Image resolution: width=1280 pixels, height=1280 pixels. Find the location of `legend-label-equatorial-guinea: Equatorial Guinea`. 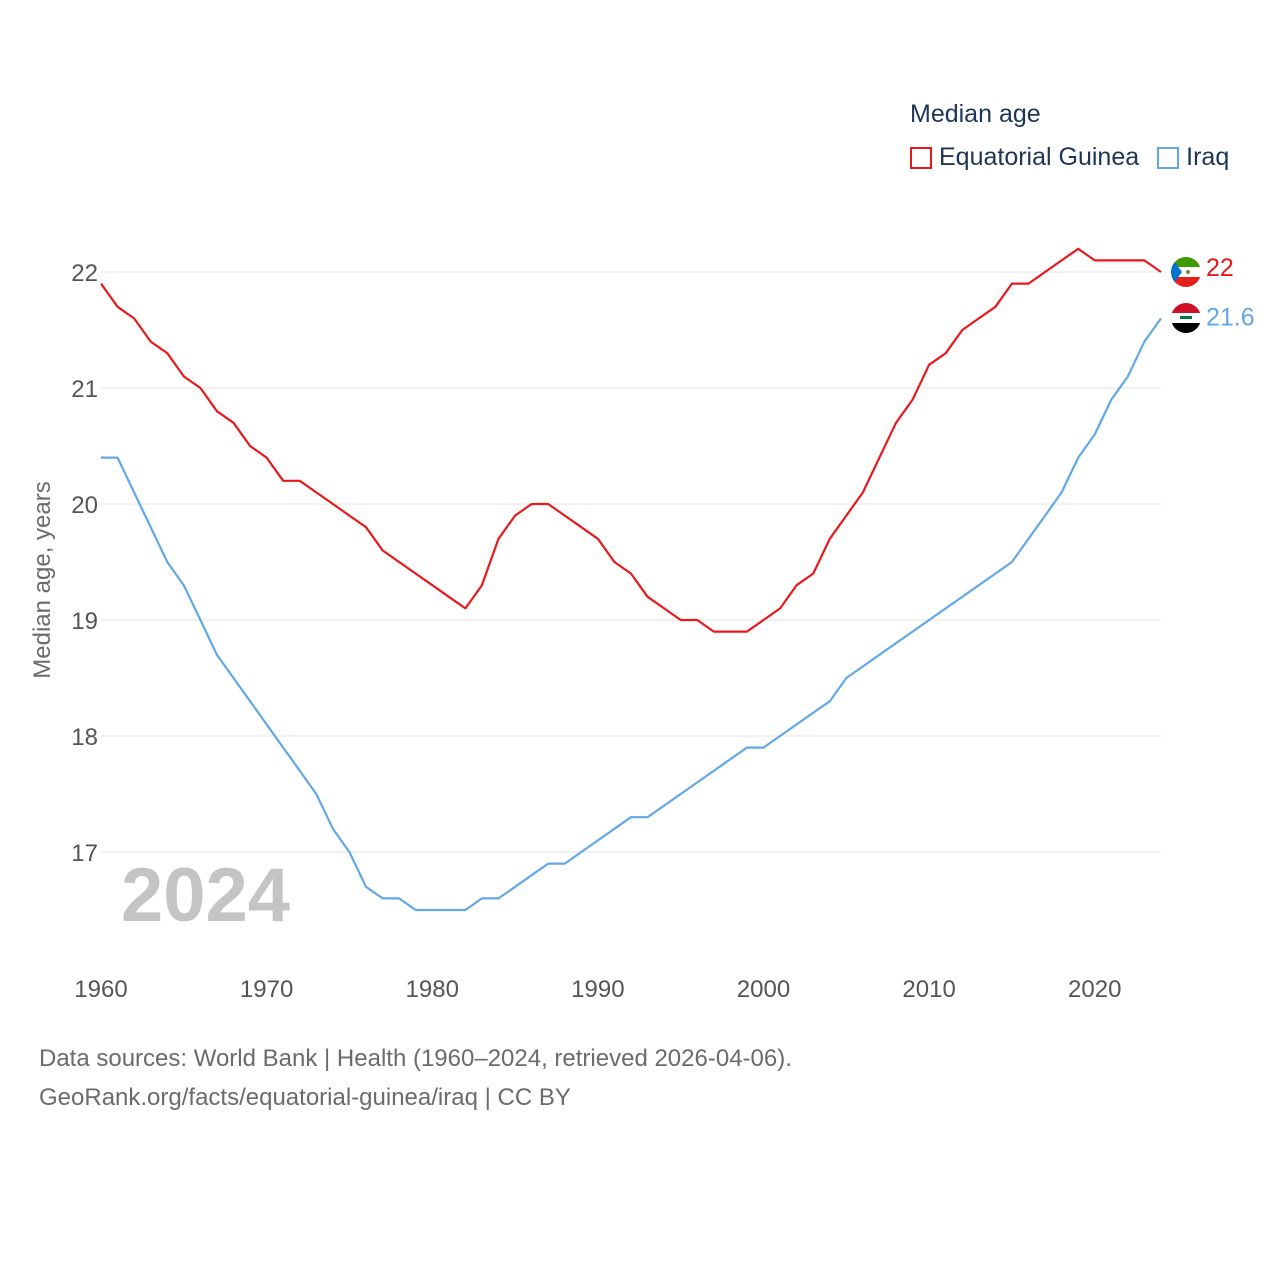

legend-label-equatorial-guinea: Equatorial Guinea is located at coordinates (1039, 157).